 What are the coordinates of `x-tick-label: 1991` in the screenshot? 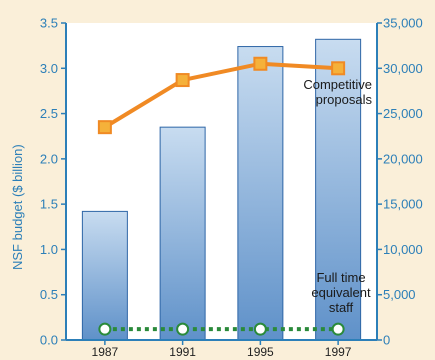 It's located at (182, 352).